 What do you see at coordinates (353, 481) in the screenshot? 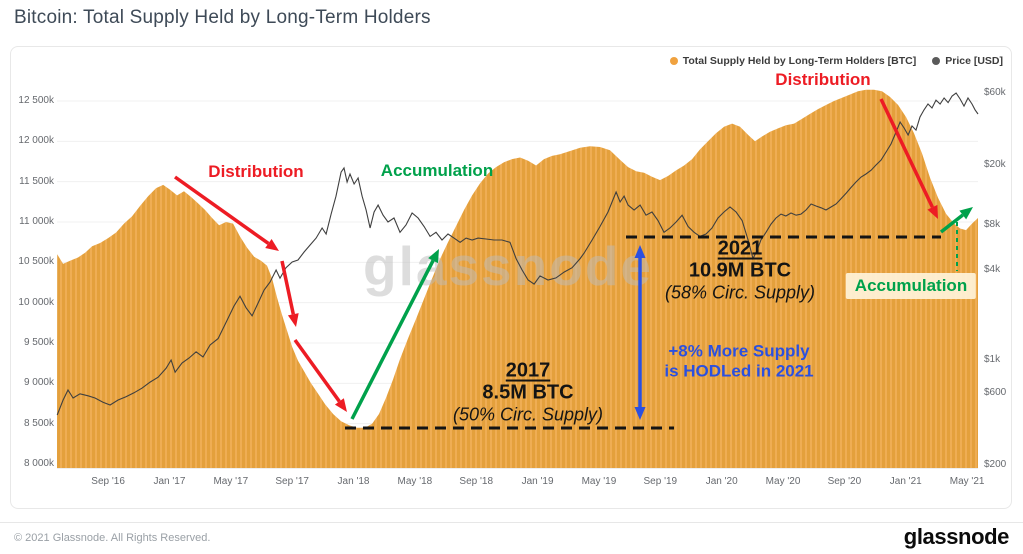
I see `x-tick-label: Jan '18` at bounding box center [353, 481].